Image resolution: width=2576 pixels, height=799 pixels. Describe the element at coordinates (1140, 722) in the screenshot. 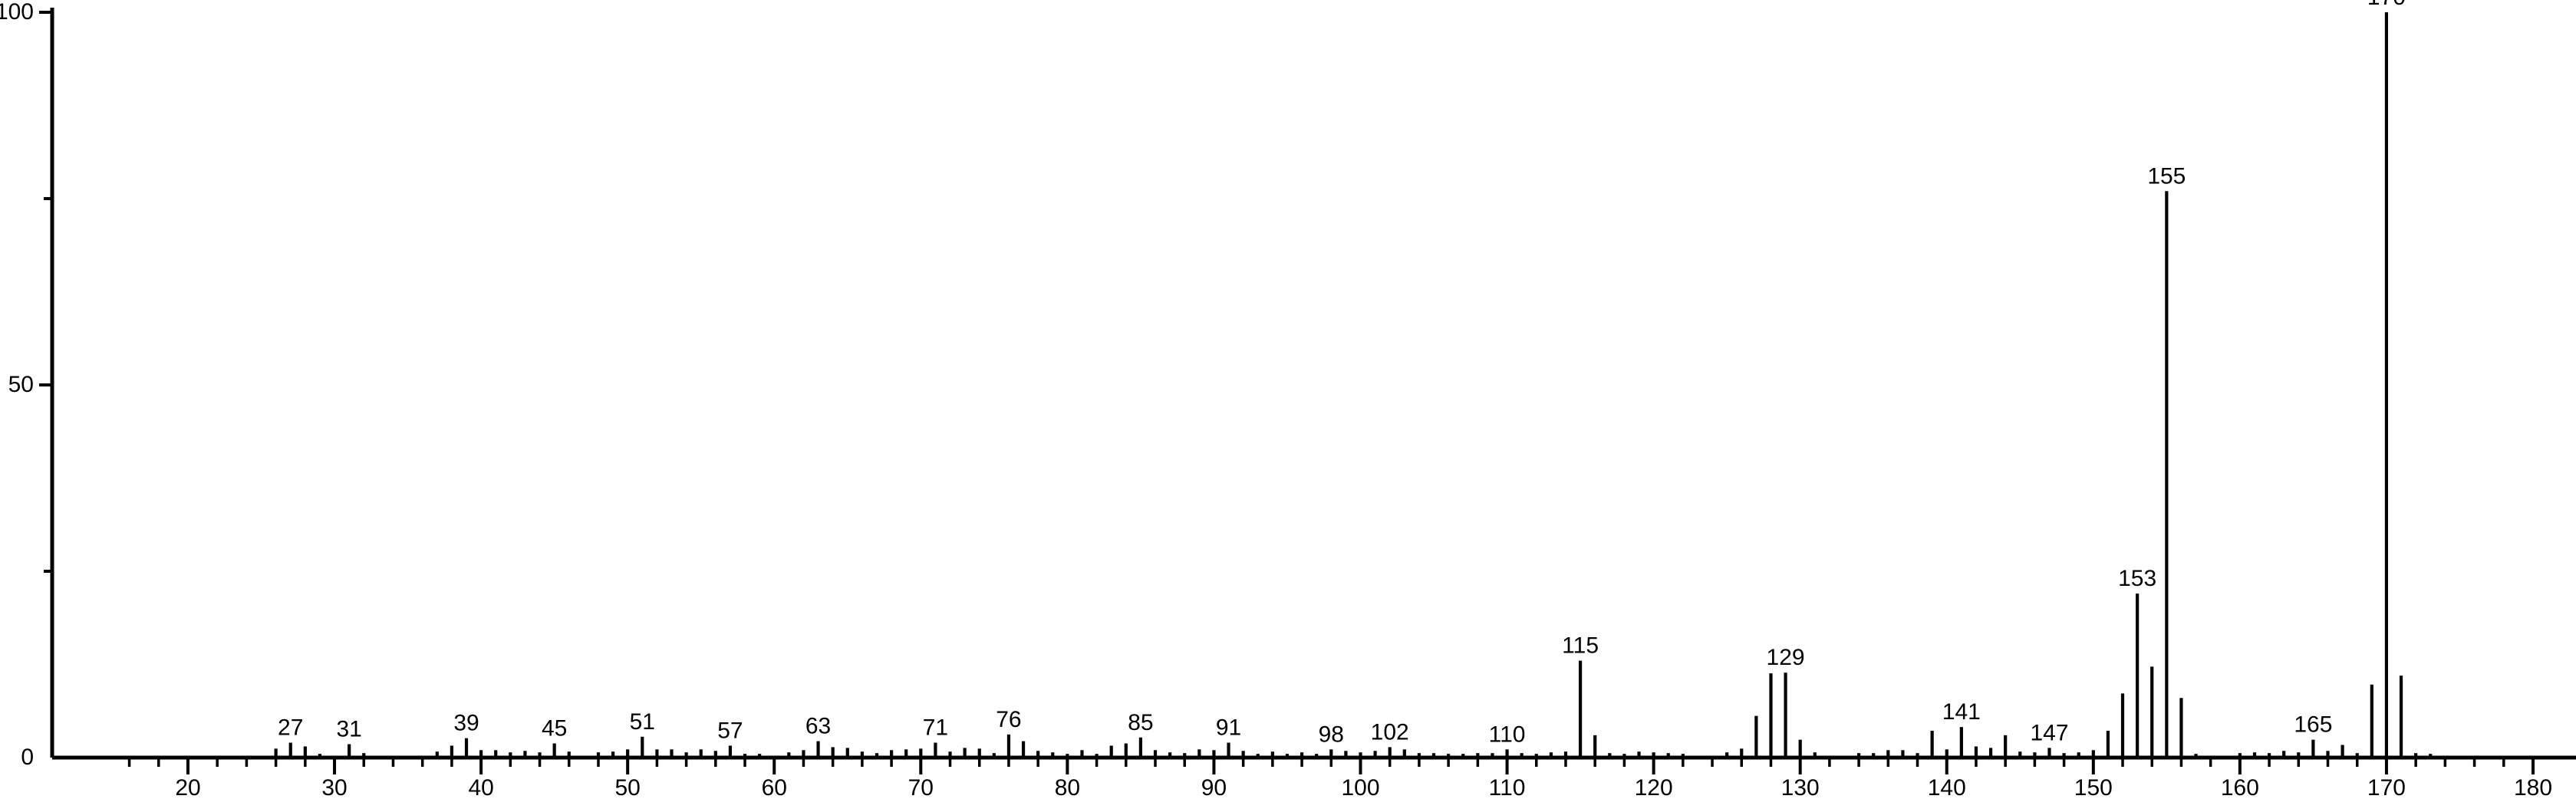

I see `peak-annotation-label: 85` at that location.